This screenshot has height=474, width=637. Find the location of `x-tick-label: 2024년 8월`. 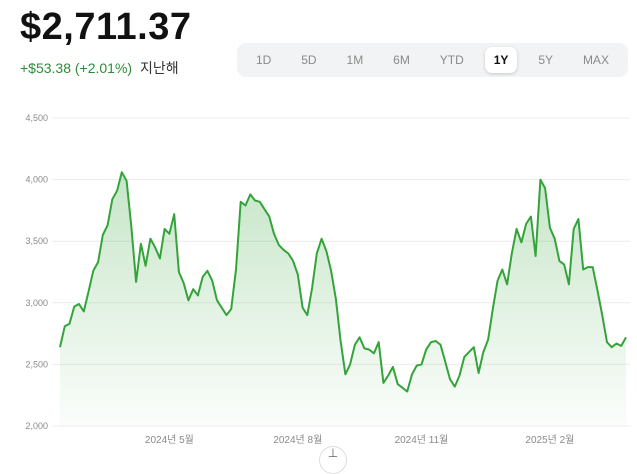

x-tick-label: 2024년 8월 is located at coordinates (297, 440).